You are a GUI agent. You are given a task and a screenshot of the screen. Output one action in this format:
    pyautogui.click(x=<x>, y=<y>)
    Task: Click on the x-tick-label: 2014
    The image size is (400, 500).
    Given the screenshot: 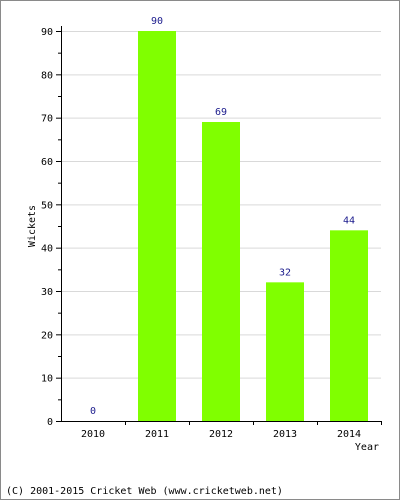 What is the action you would take?
    pyautogui.click(x=349, y=434)
    